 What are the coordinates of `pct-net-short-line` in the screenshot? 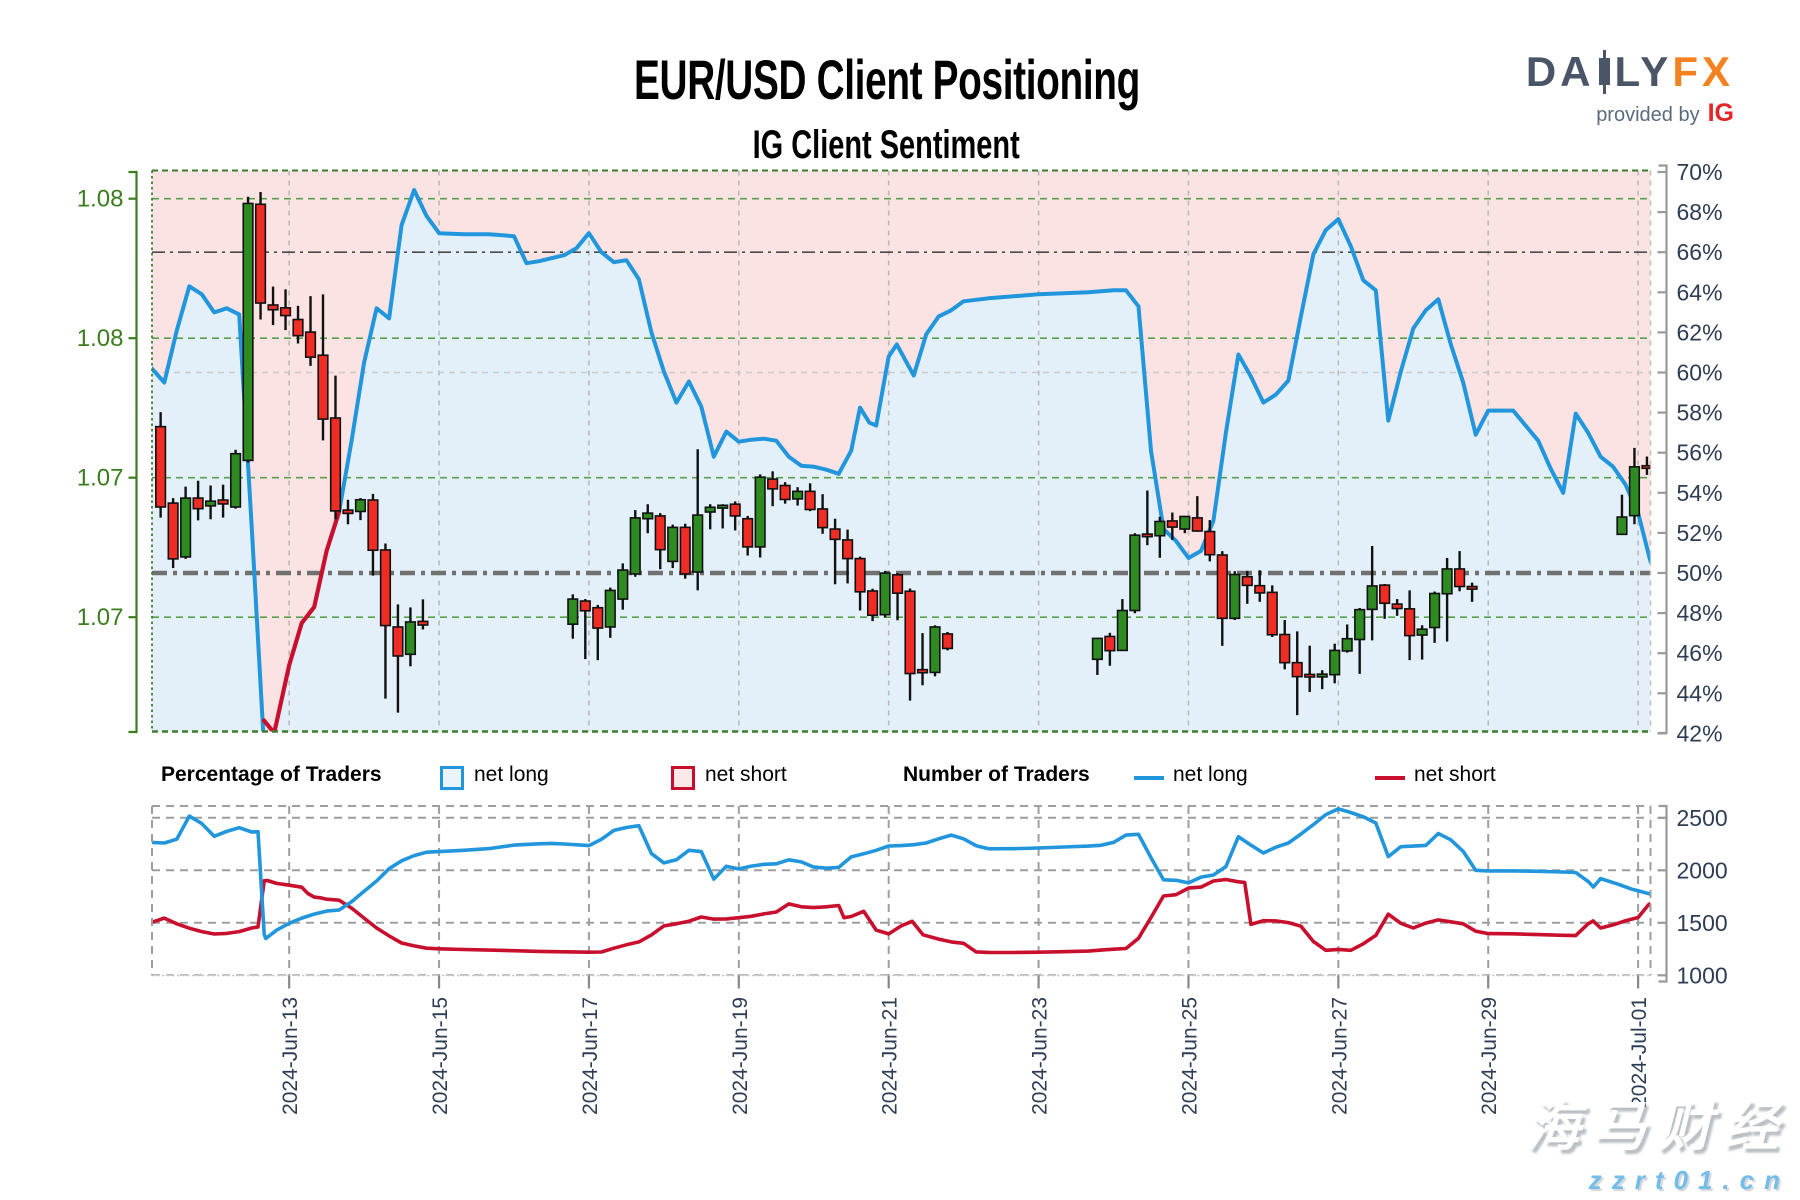 It's located at (301, 620).